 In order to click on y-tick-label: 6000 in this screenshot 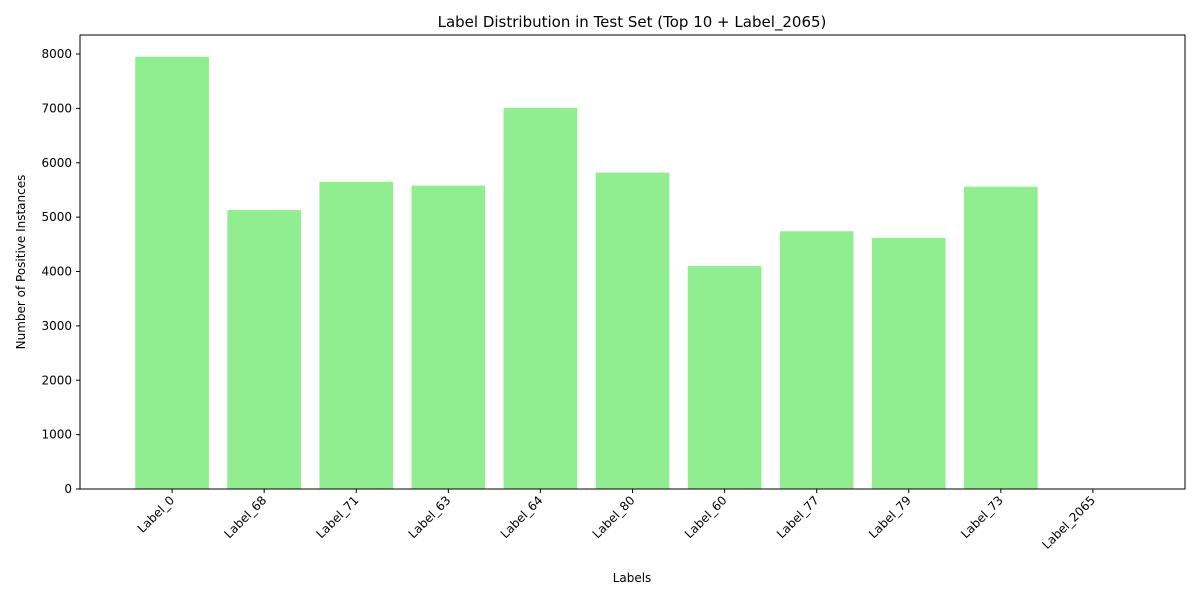, I will do `click(56, 163)`.